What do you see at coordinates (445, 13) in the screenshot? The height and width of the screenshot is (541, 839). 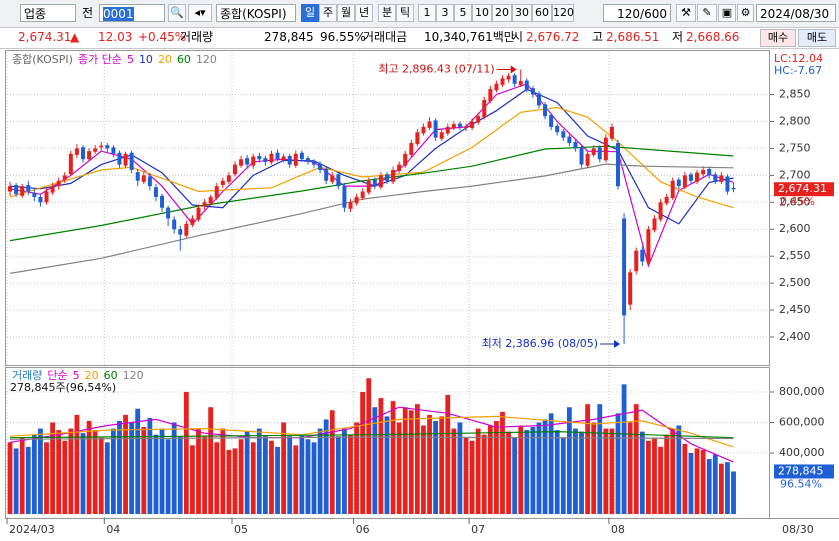 I see `interval-button: 3` at bounding box center [445, 13].